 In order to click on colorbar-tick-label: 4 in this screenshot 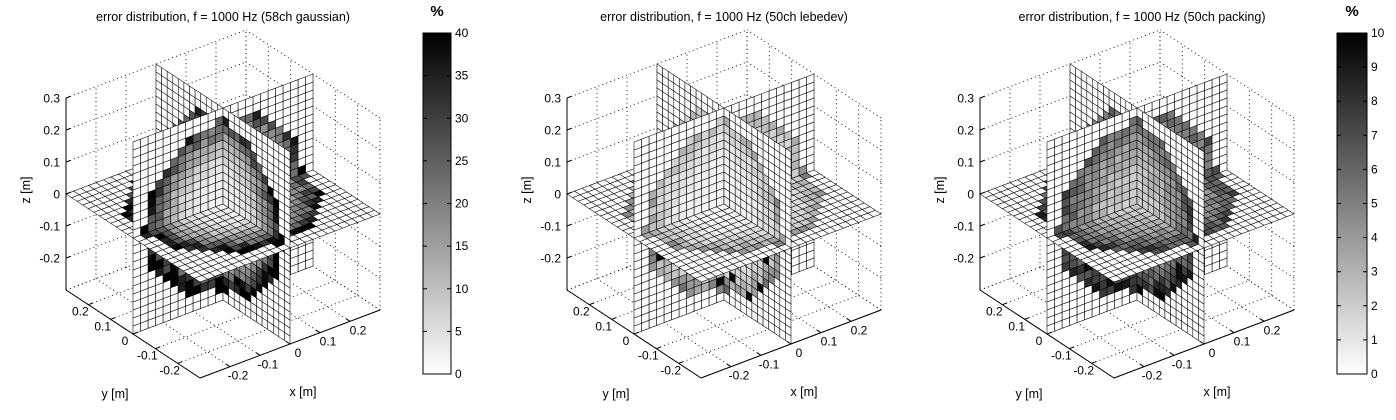, I will do `click(1374, 238)`.